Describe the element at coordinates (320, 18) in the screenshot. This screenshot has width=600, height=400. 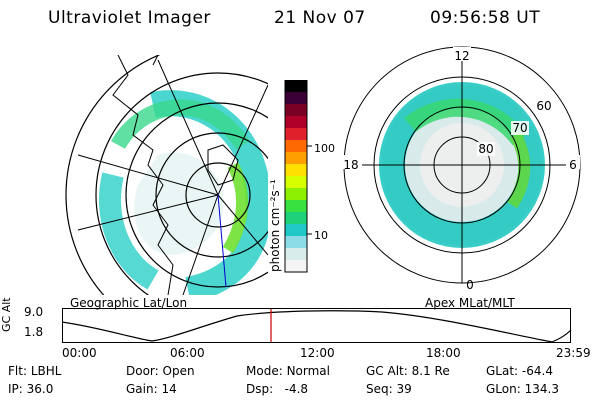
I see `date-label: 21 Nov 07` at that location.